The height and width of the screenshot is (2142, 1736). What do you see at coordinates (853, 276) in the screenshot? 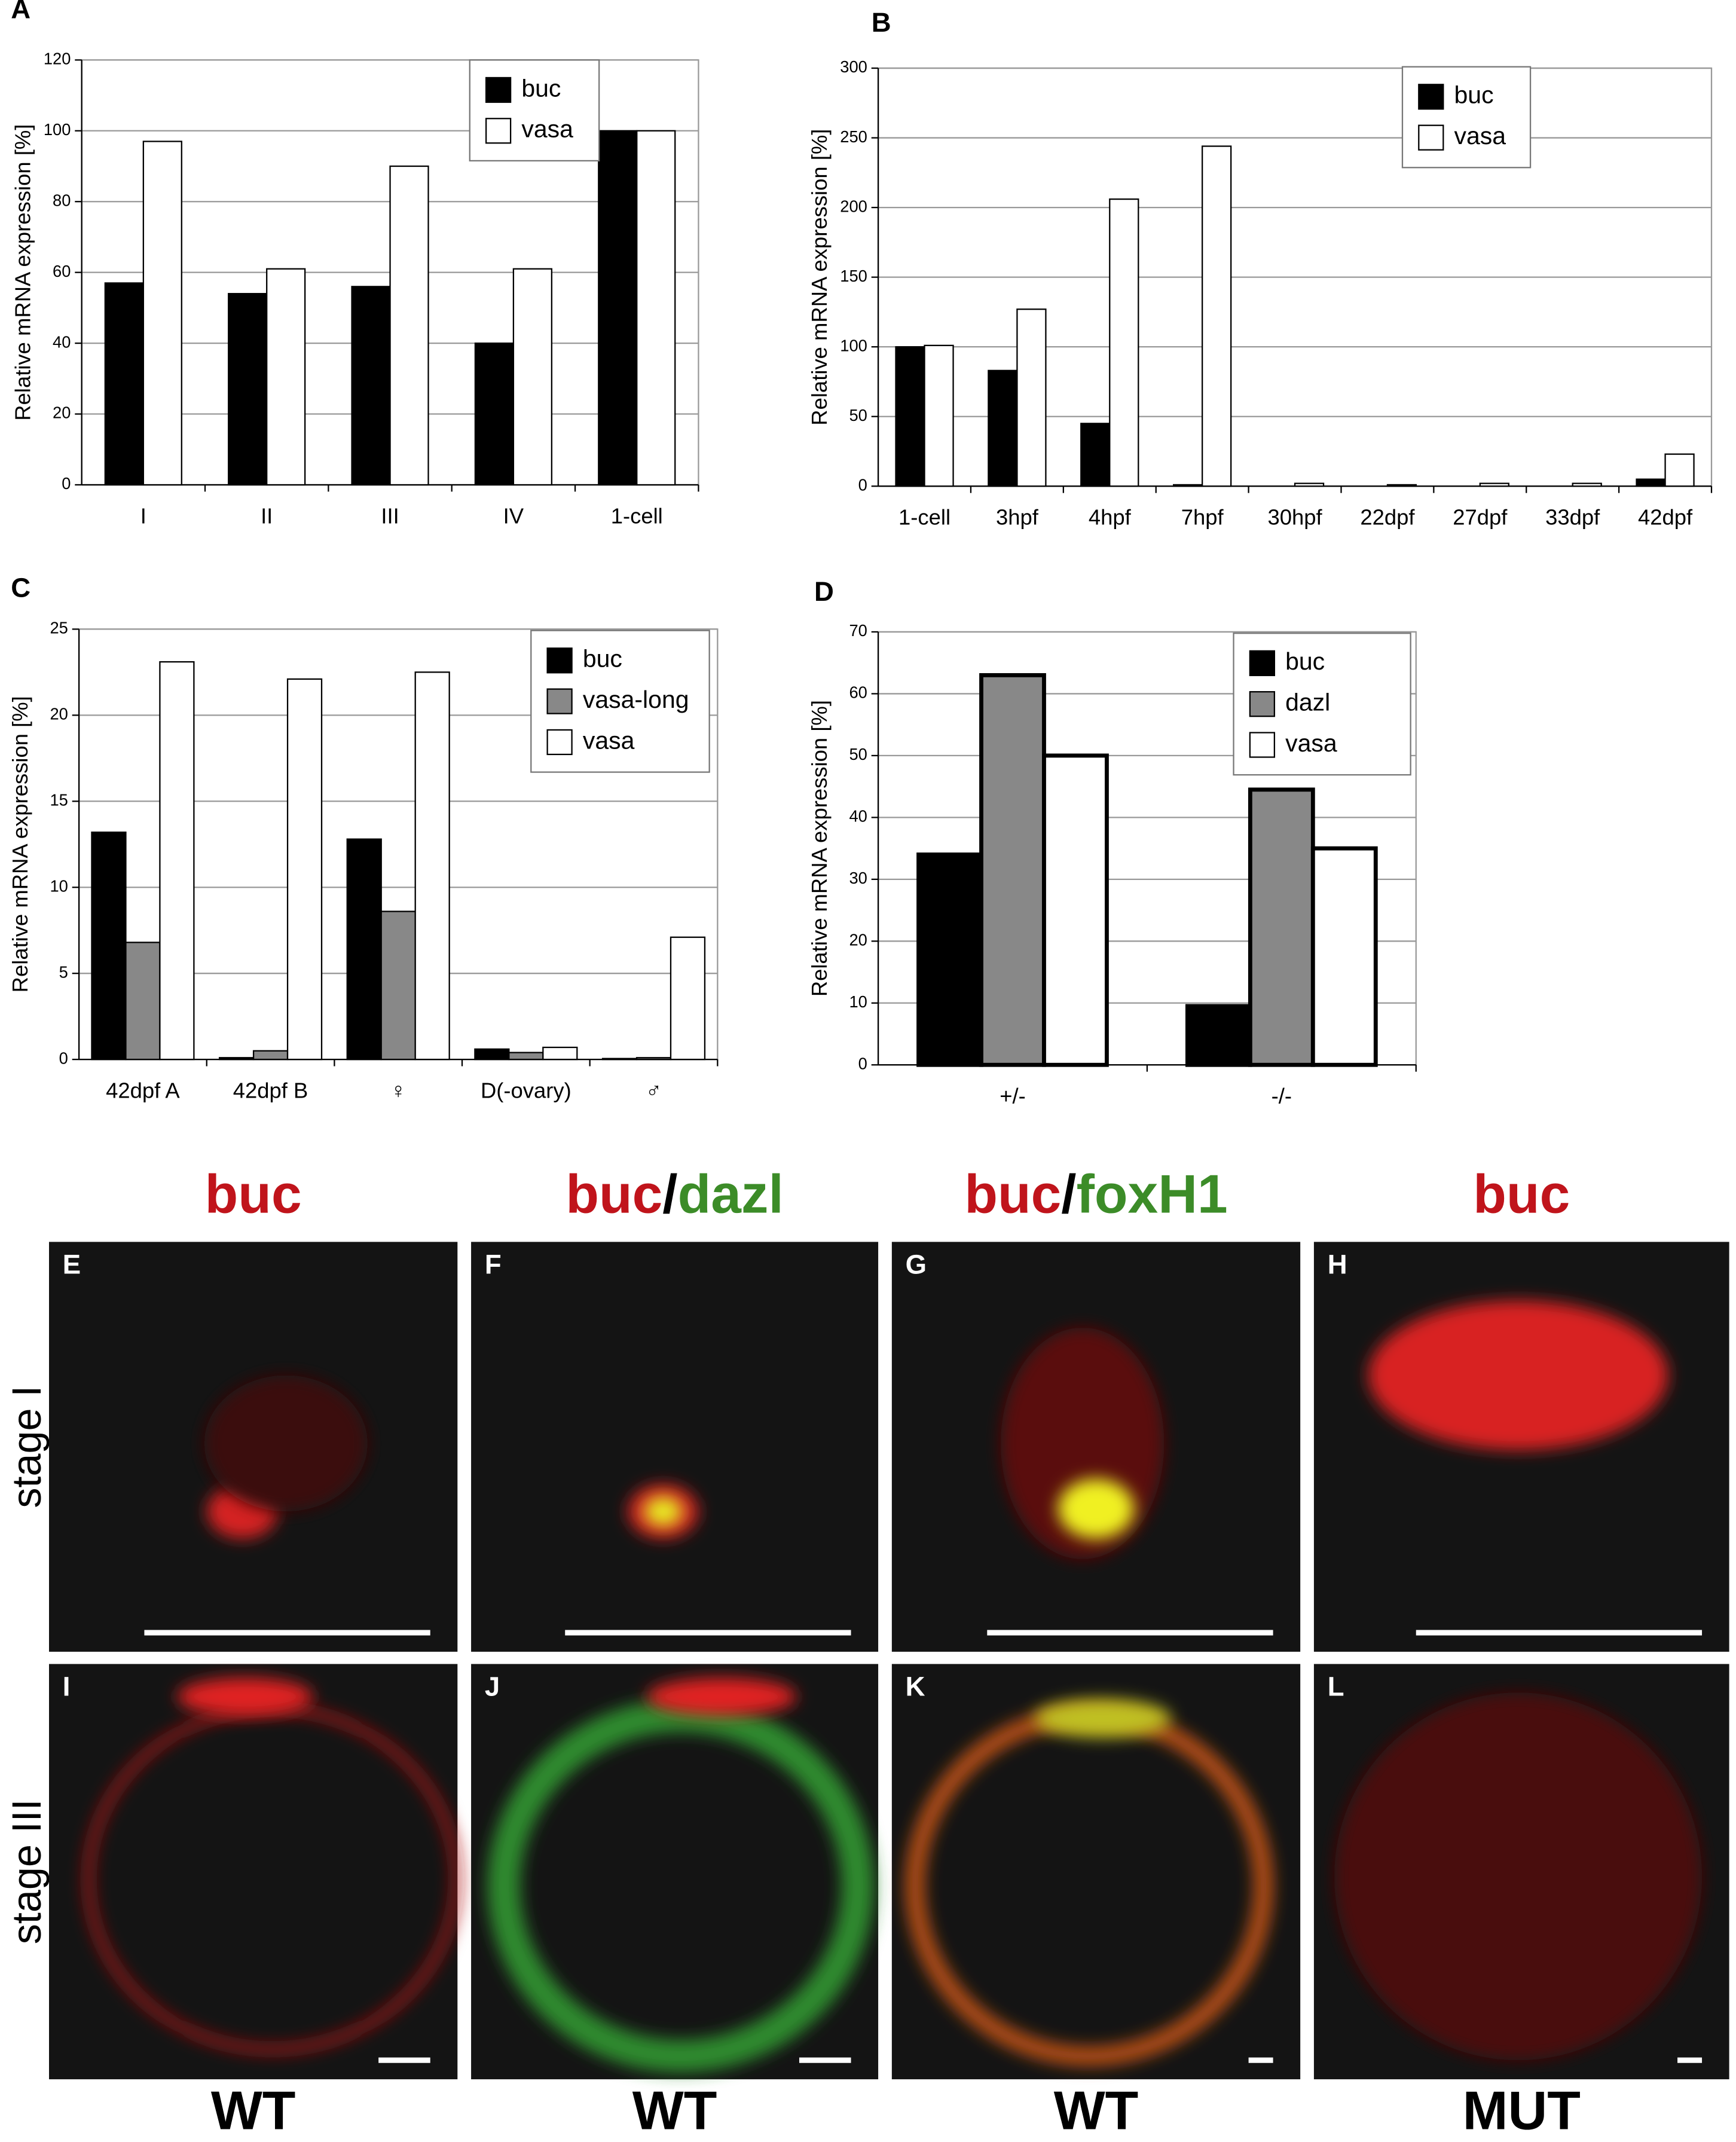
I see `y-tick-label: 150` at bounding box center [853, 276].